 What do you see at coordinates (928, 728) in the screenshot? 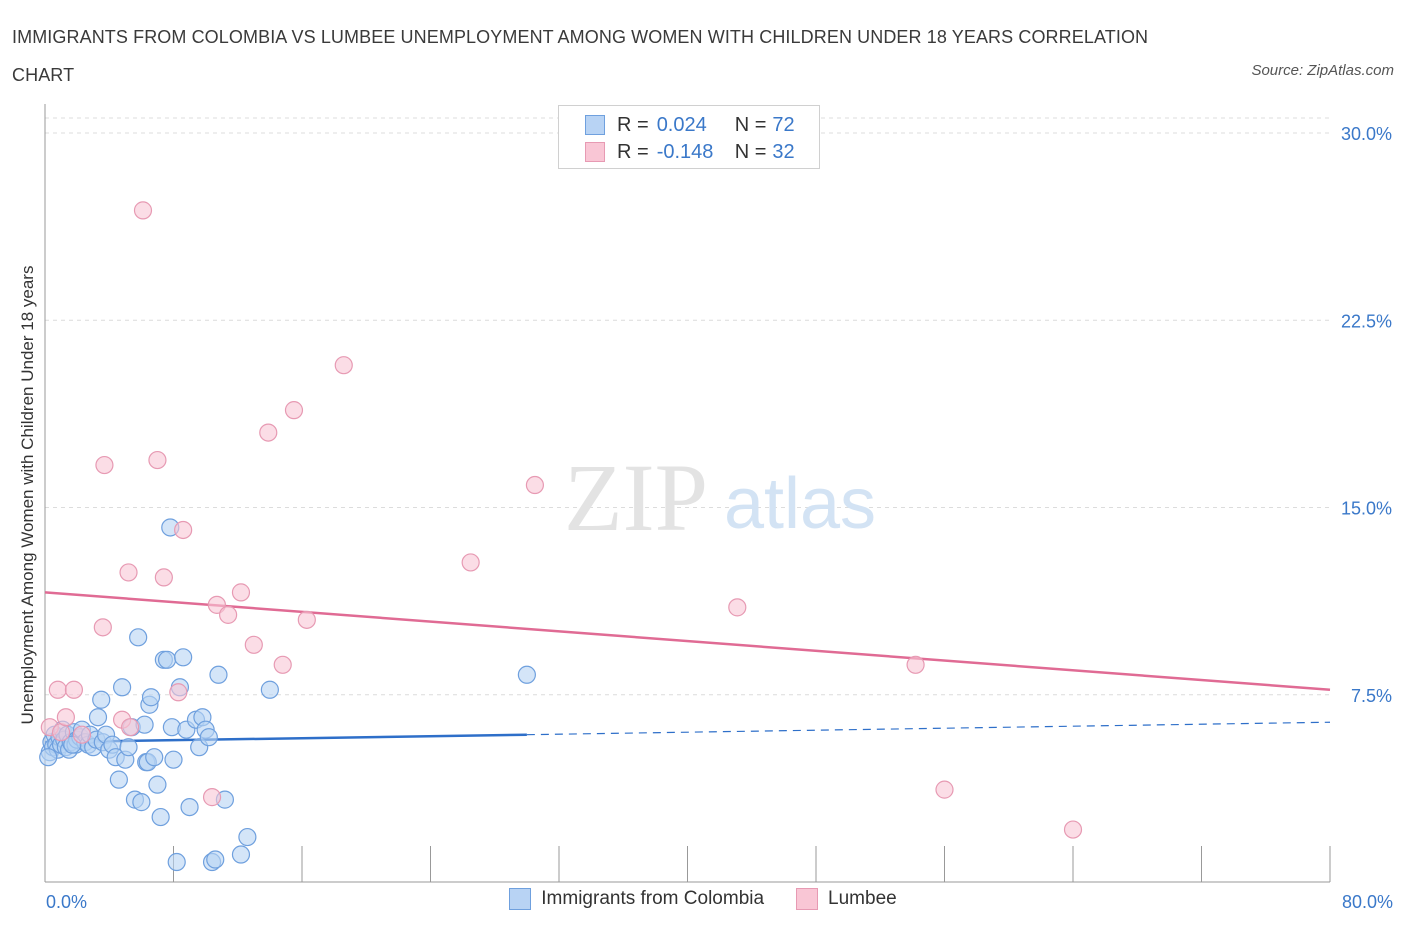
I see `trend-line-colombia-extension` at bounding box center [928, 728].